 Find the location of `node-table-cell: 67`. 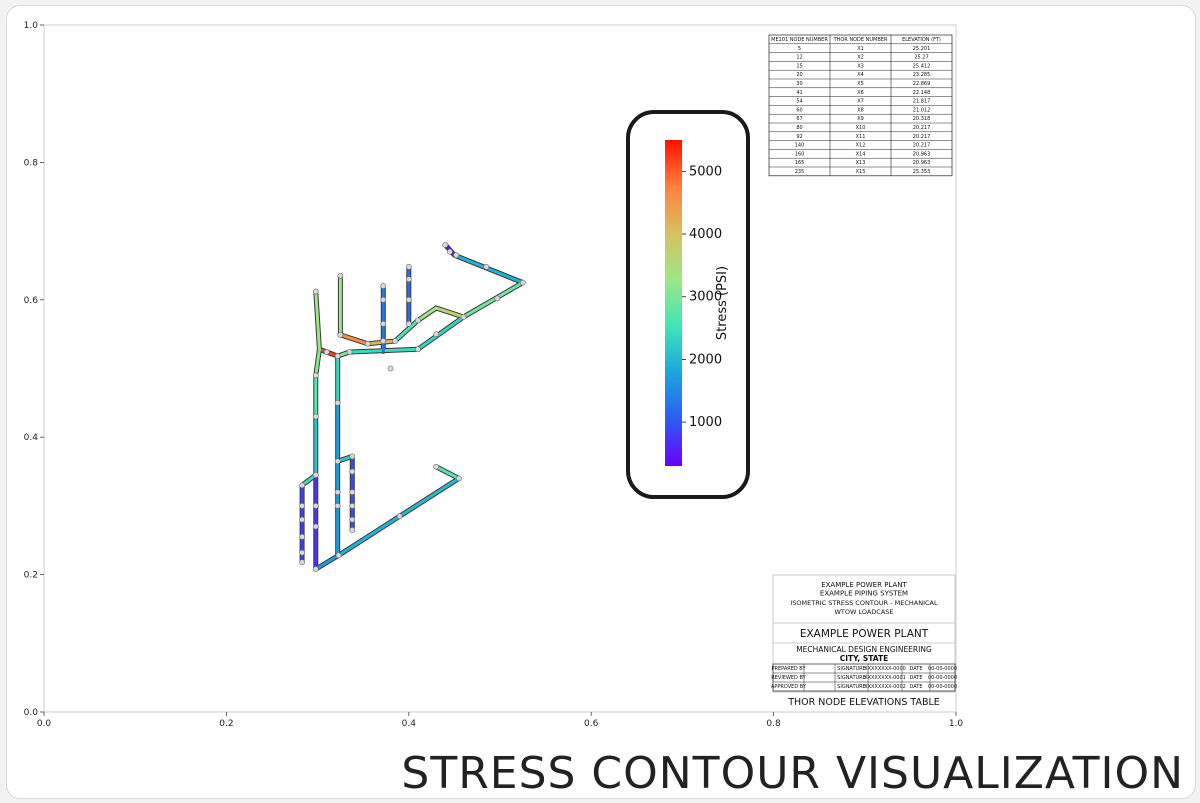

node-table-cell: 67 is located at coordinates (799, 119).